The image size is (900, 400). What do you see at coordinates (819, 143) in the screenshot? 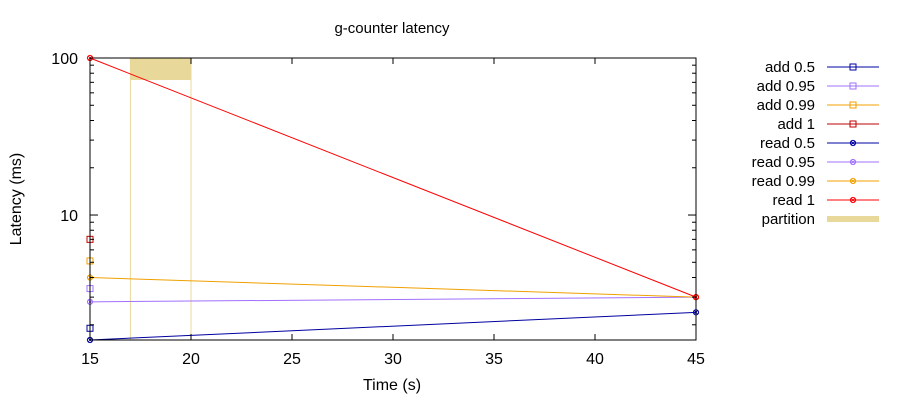
I see `legend-item-read-0-5: read 0.5` at bounding box center [819, 143].